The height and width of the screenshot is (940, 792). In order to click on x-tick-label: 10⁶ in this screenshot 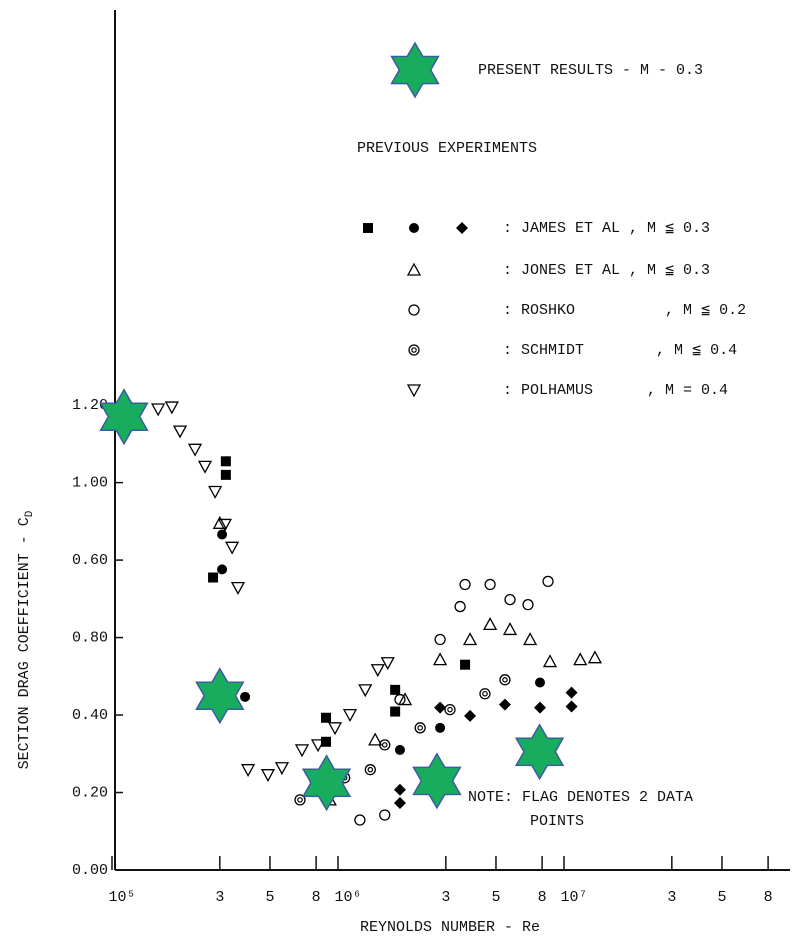, I will do `click(347, 897)`.